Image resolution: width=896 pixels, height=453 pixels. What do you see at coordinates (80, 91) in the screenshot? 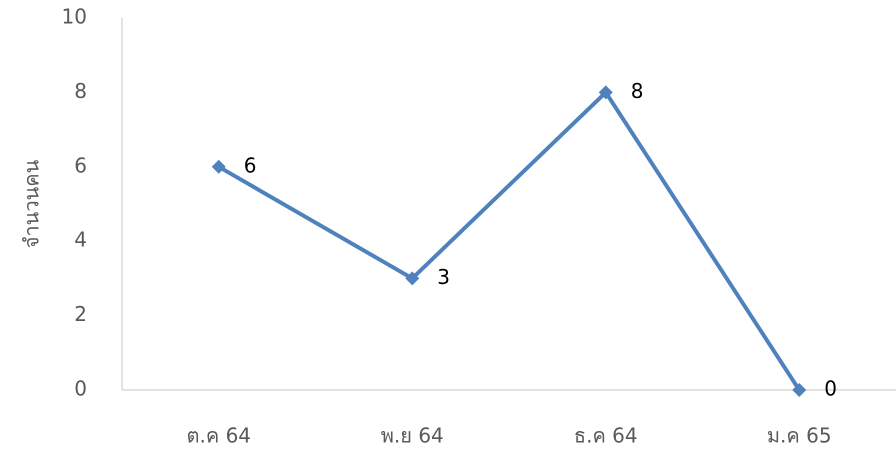
I see `y-tick-label: 8` at bounding box center [80, 91].